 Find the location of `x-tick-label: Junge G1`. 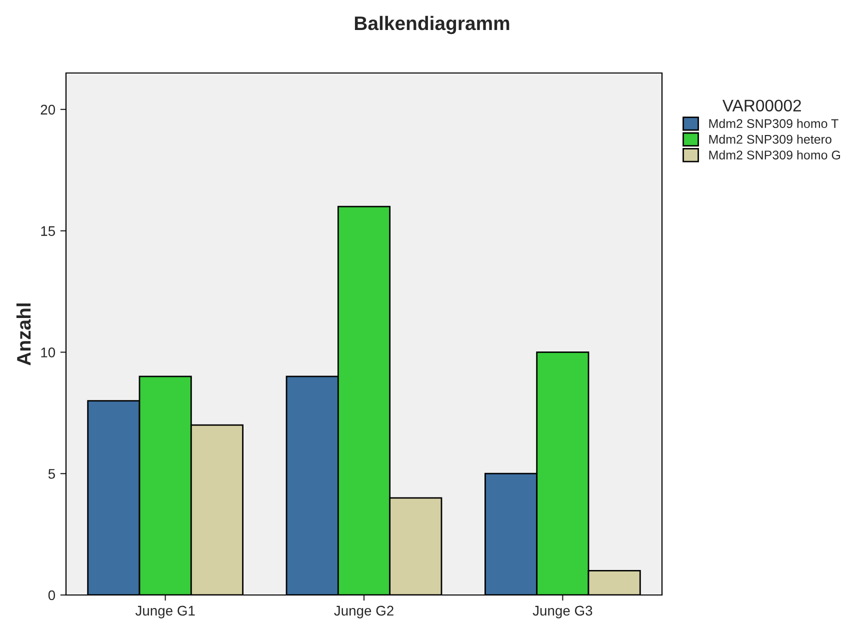

x-tick-label: Junge G1 is located at coordinates (165, 612).